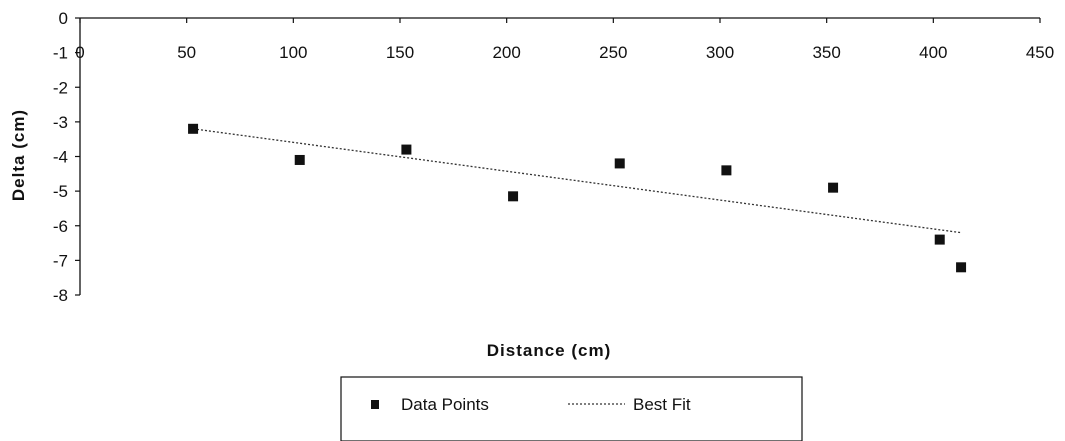 The width and height of the screenshot is (1065, 441). Describe the element at coordinates (613, 52) in the screenshot. I see `x-tick-label: 250` at that location.